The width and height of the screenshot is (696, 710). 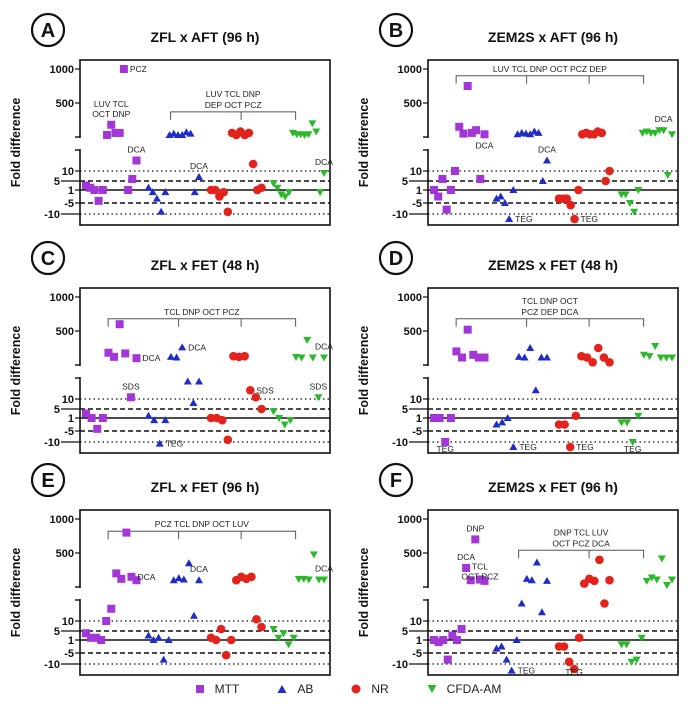 What do you see at coordinates (417, 204) in the screenshot?
I see `y-tick-label: -5` at bounding box center [417, 204].